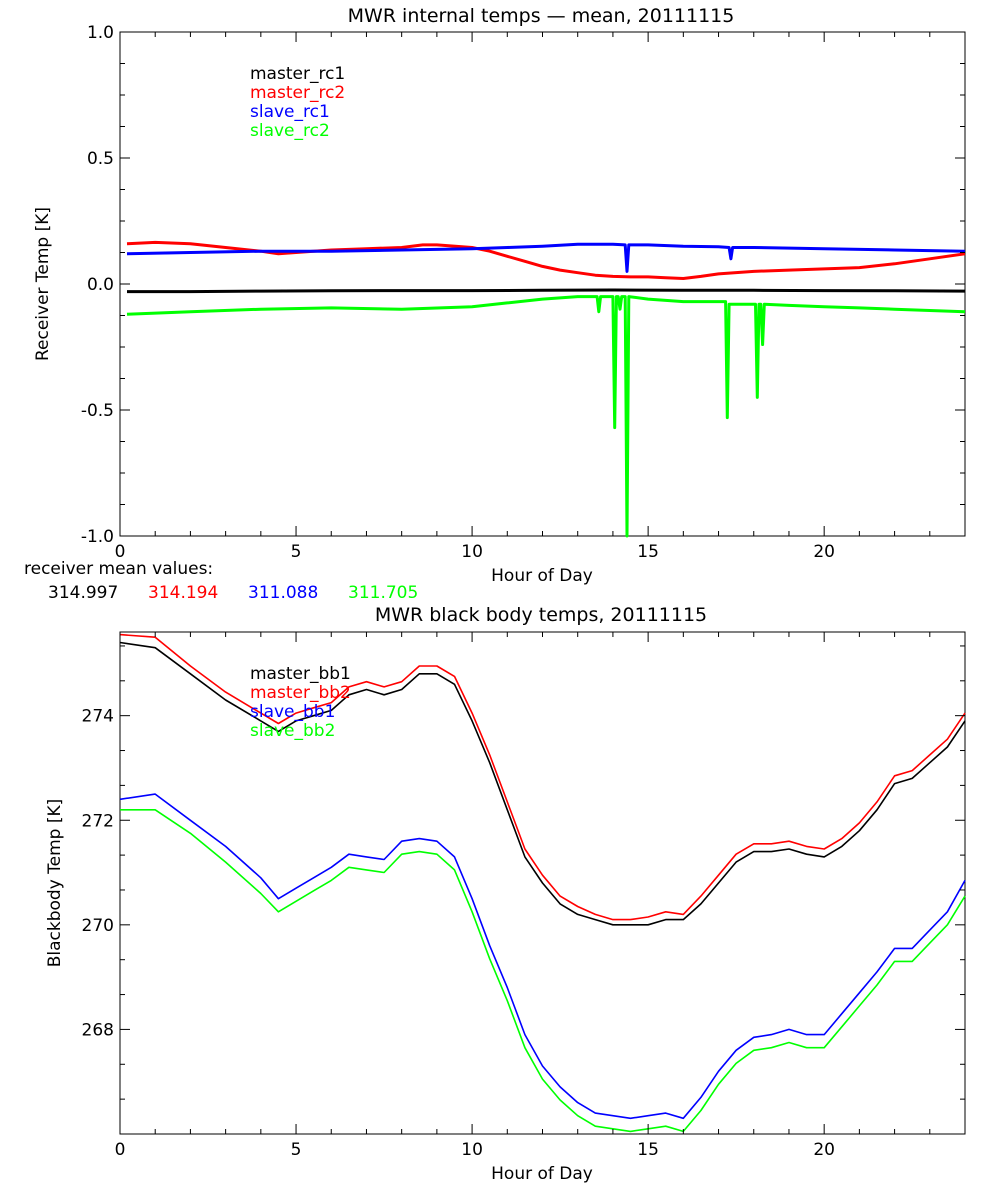 The width and height of the screenshot is (1000, 1200). What do you see at coordinates (297, 93) in the screenshot?
I see `receiver-legend-master_rc2: master_rc2` at bounding box center [297, 93].